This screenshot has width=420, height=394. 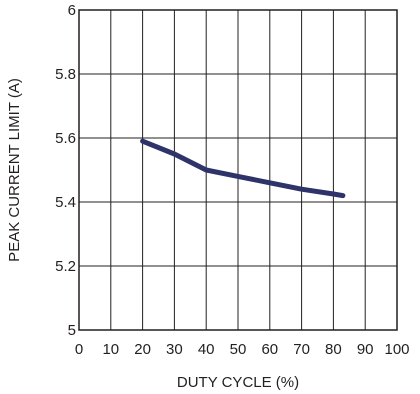 What do you see at coordinates (110, 349) in the screenshot?
I see `x-tick-label-1: 10` at bounding box center [110, 349].